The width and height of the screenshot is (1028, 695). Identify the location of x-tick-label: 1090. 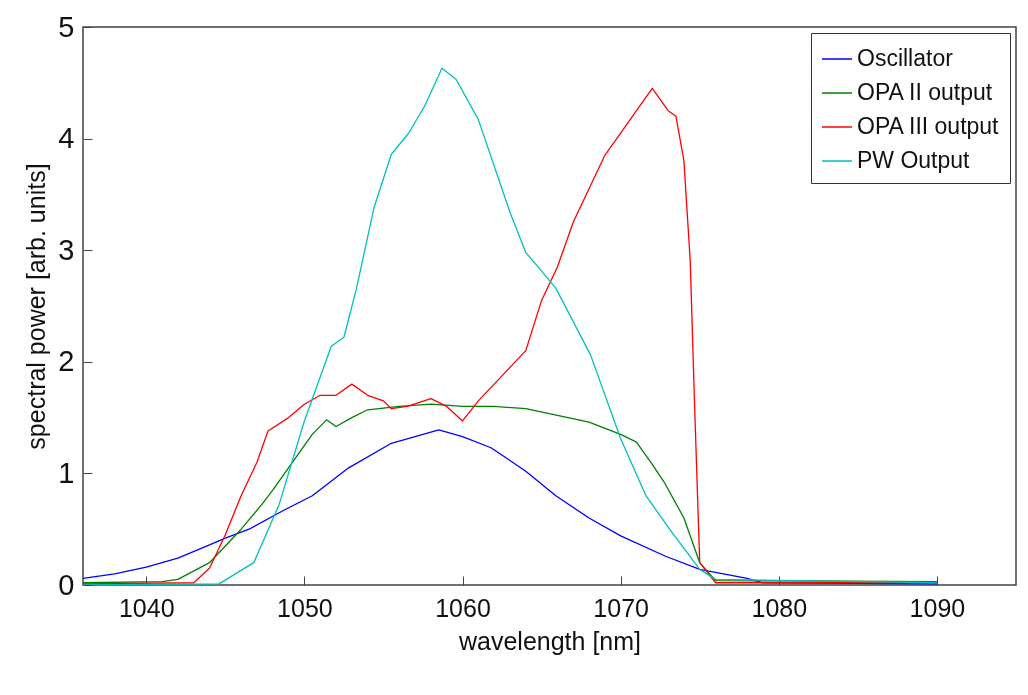
(937, 607).